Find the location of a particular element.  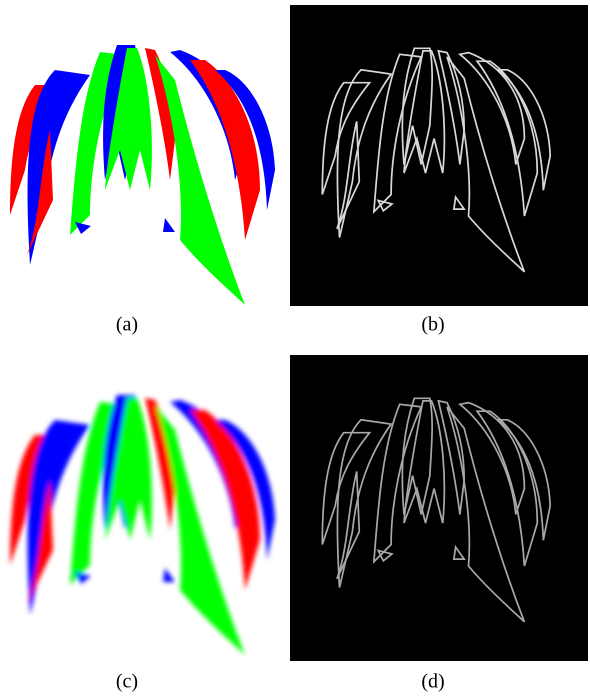

caption: (d) is located at coordinates (432, 682).